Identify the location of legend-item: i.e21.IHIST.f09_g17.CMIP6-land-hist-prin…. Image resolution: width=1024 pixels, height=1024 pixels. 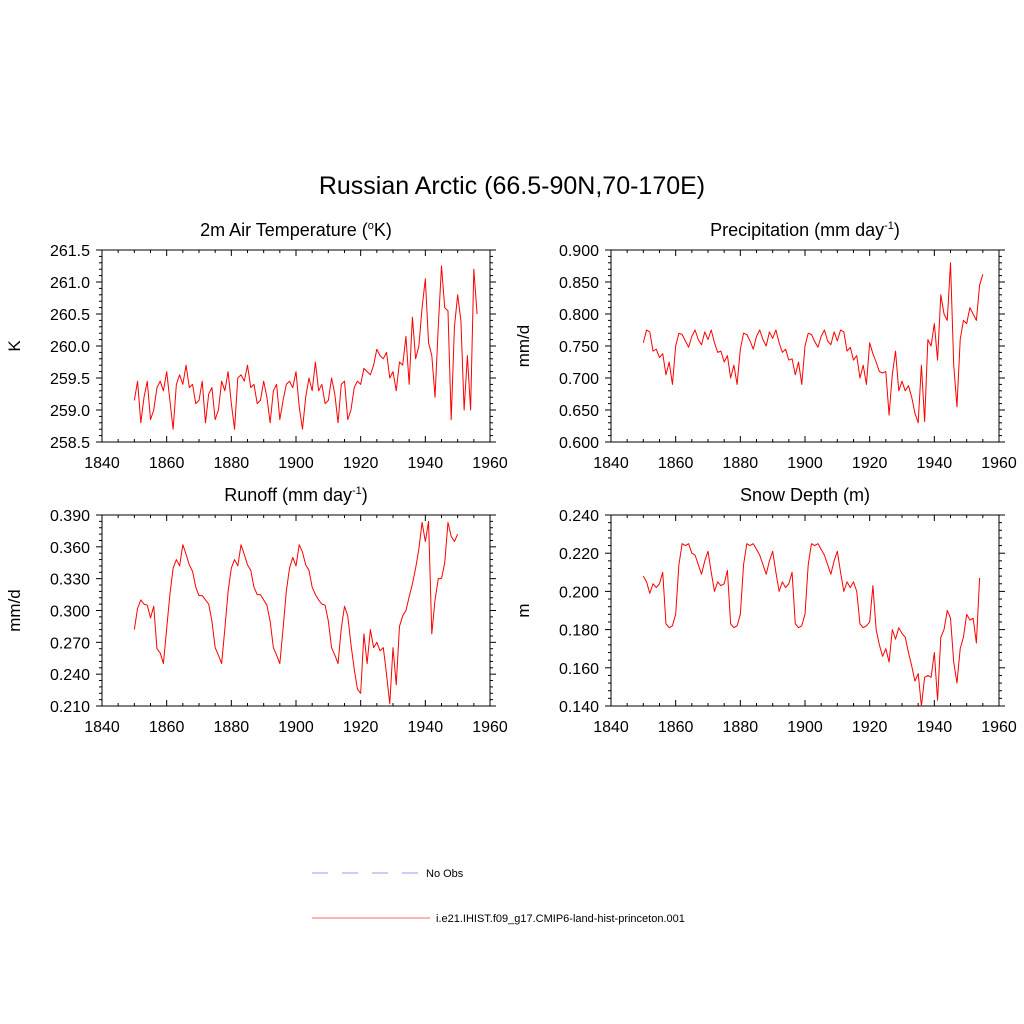
(498, 919).